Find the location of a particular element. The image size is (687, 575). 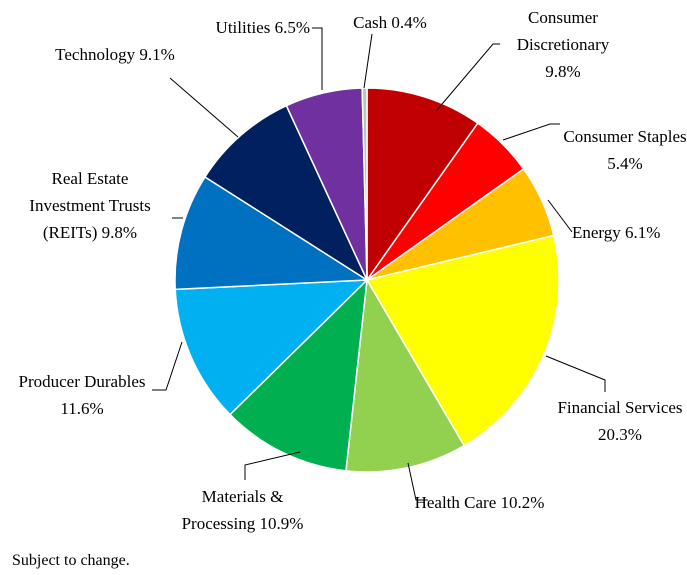

value-label: 5.4% is located at coordinates (625, 163).